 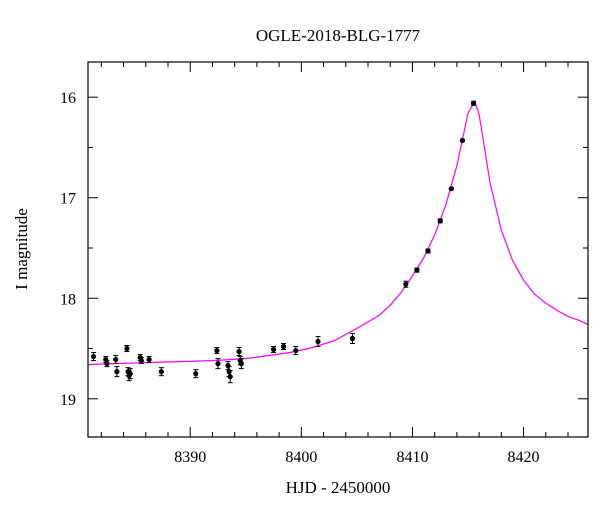 What do you see at coordinates (412, 457) in the screenshot?
I see `x-tick-label: 8410` at bounding box center [412, 457].